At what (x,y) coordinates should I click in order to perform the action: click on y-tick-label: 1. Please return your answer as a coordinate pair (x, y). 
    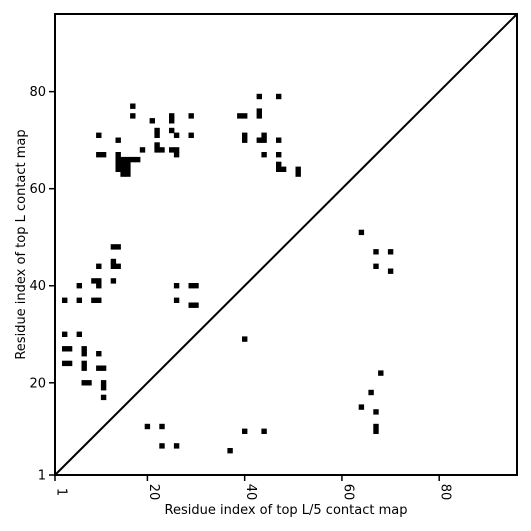
    Looking at the image, I should click on (42, 476).